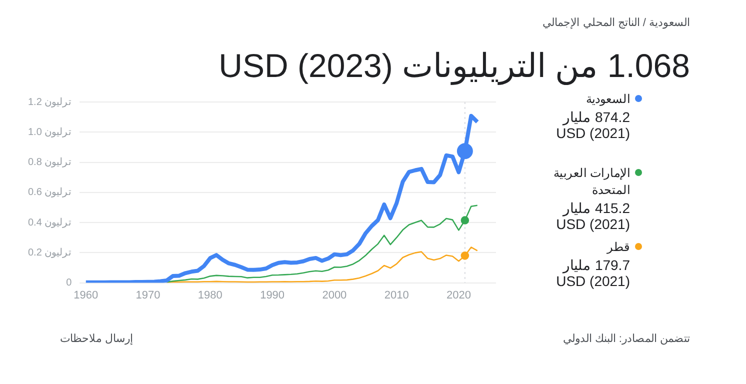  What do you see at coordinates (334, 295) in the screenshot?
I see `x-tick-label: 2000` at bounding box center [334, 295].